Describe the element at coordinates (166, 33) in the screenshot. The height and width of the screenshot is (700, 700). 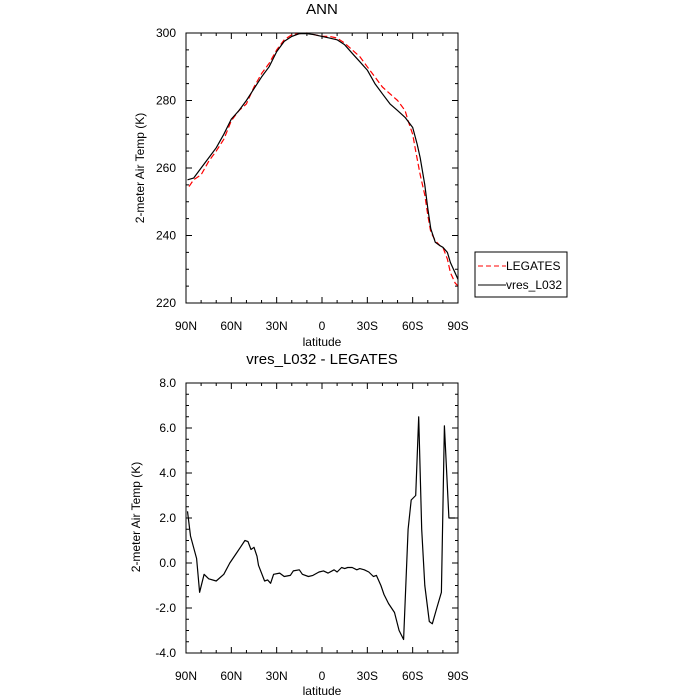
I see `y-tick-label: 300` at that location.